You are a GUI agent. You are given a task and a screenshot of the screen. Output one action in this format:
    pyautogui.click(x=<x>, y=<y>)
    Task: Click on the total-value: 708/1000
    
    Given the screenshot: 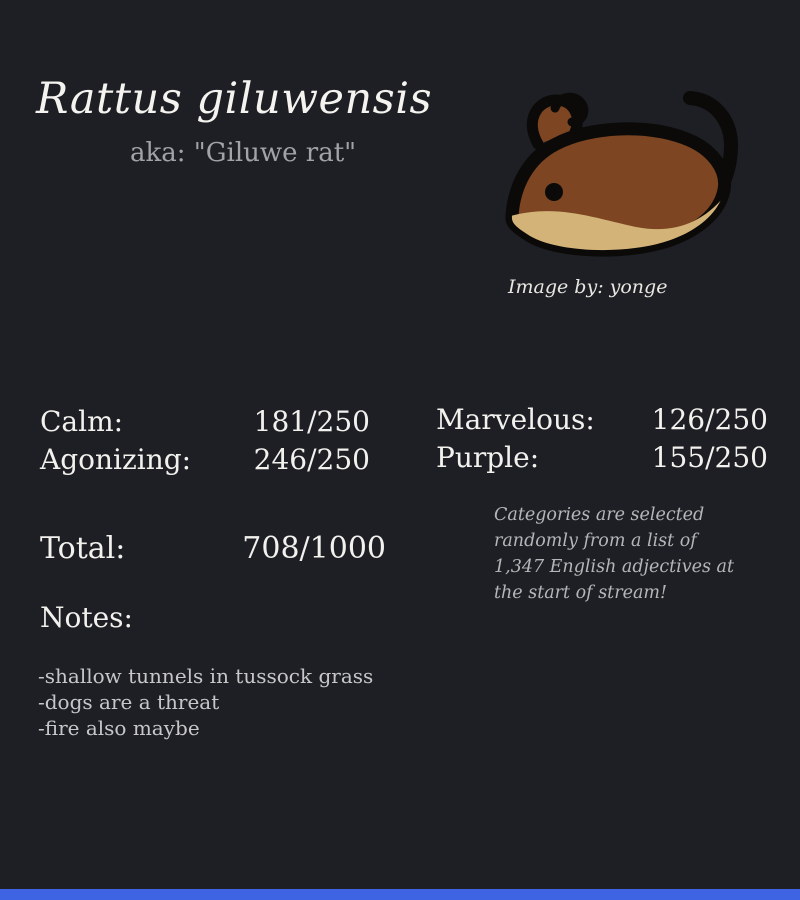 What is the action you would take?
    pyautogui.click(x=314, y=548)
    